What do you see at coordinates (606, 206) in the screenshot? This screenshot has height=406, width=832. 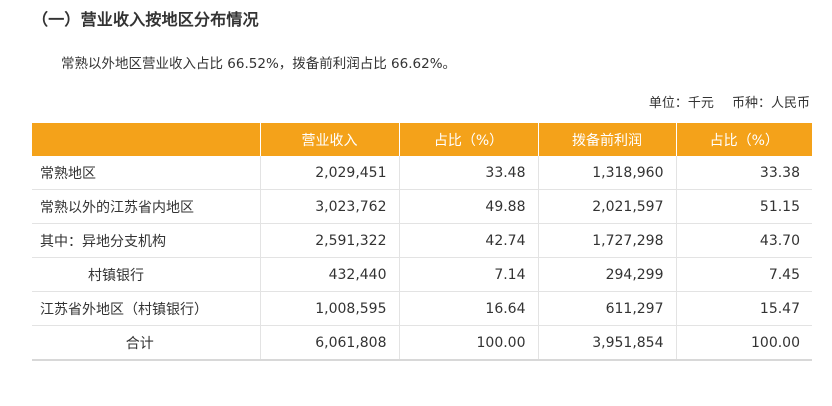 I see `profit-cell: 2,021,597` at bounding box center [606, 206].